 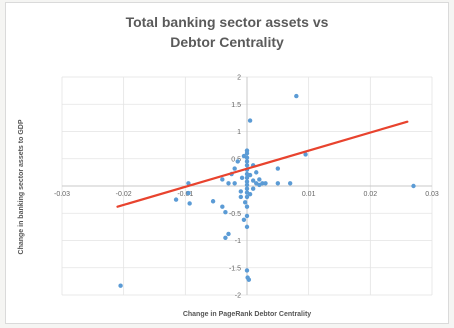 What do you see at coordinates (432, 194) in the screenshot?
I see `x-tick-label: 0.03` at bounding box center [432, 194].